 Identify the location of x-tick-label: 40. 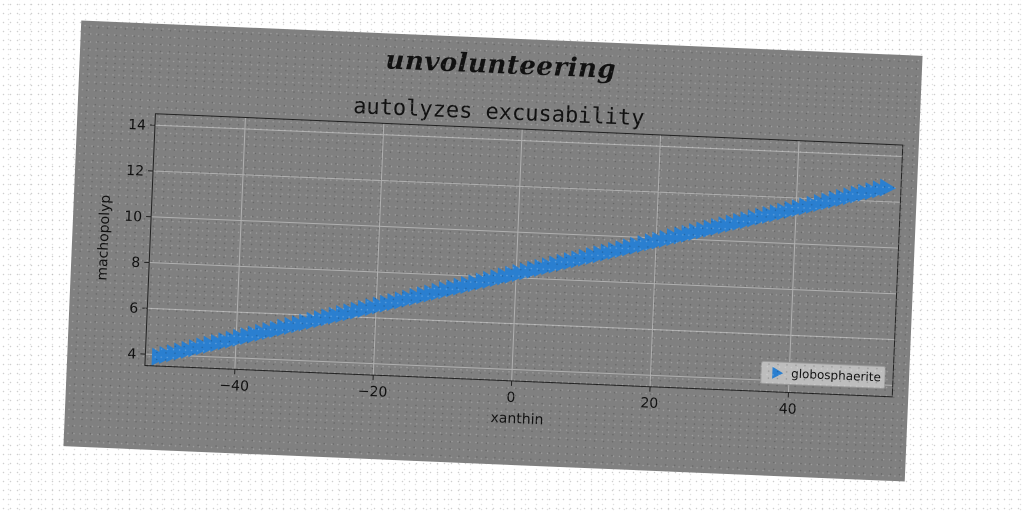
(787, 409).